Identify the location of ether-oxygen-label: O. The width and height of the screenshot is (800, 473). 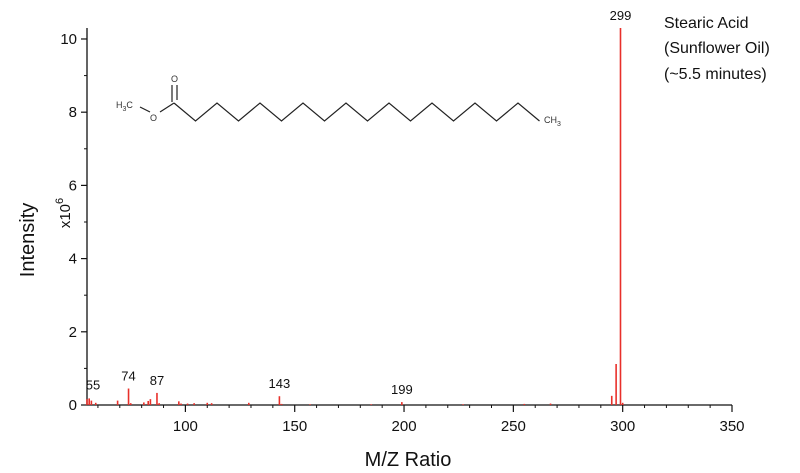
(153, 118).